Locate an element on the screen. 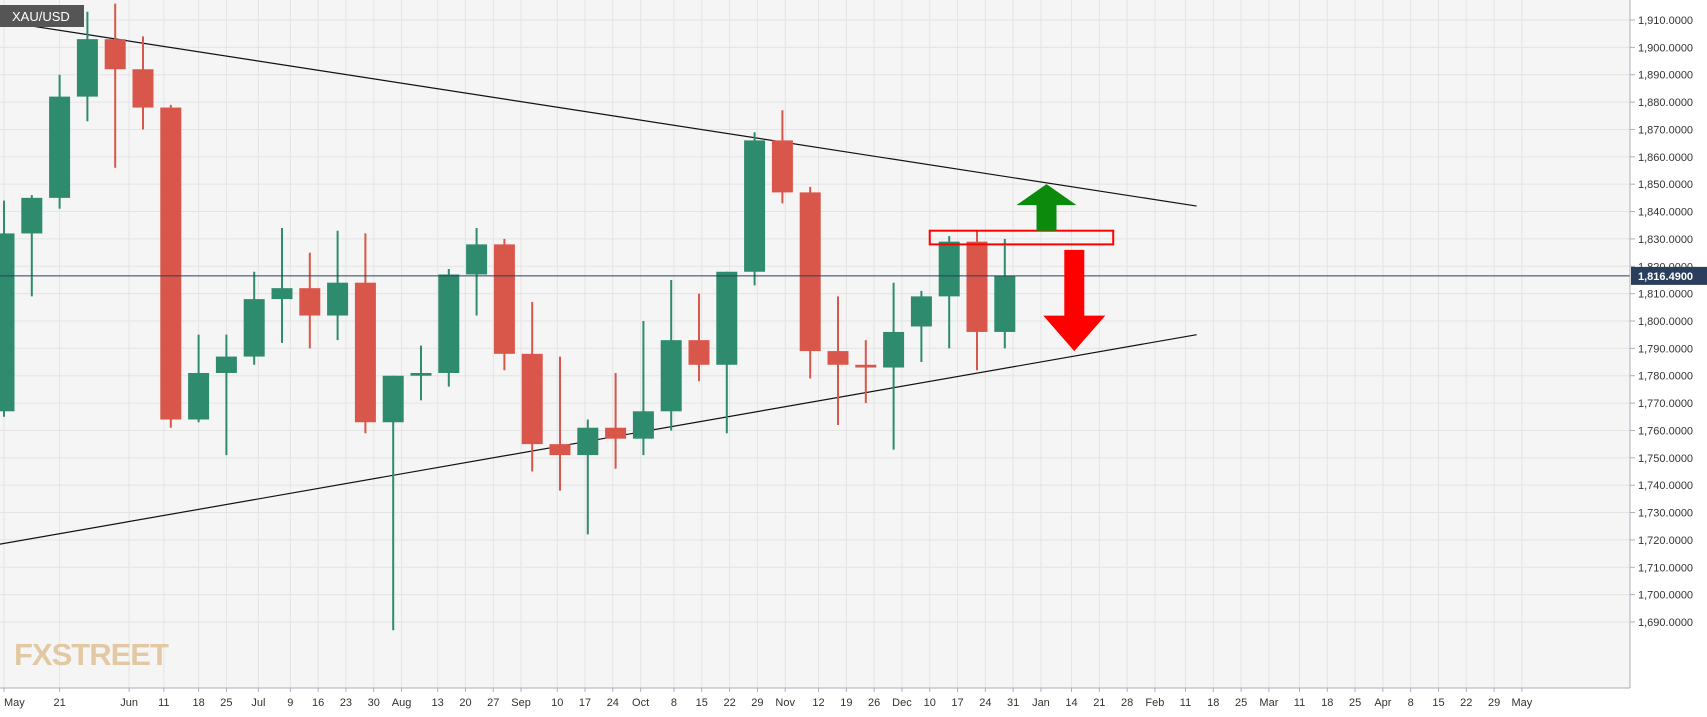 The height and width of the screenshot is (717, 1707). x-tick-label: 26 is located at coordinates (874, 703).